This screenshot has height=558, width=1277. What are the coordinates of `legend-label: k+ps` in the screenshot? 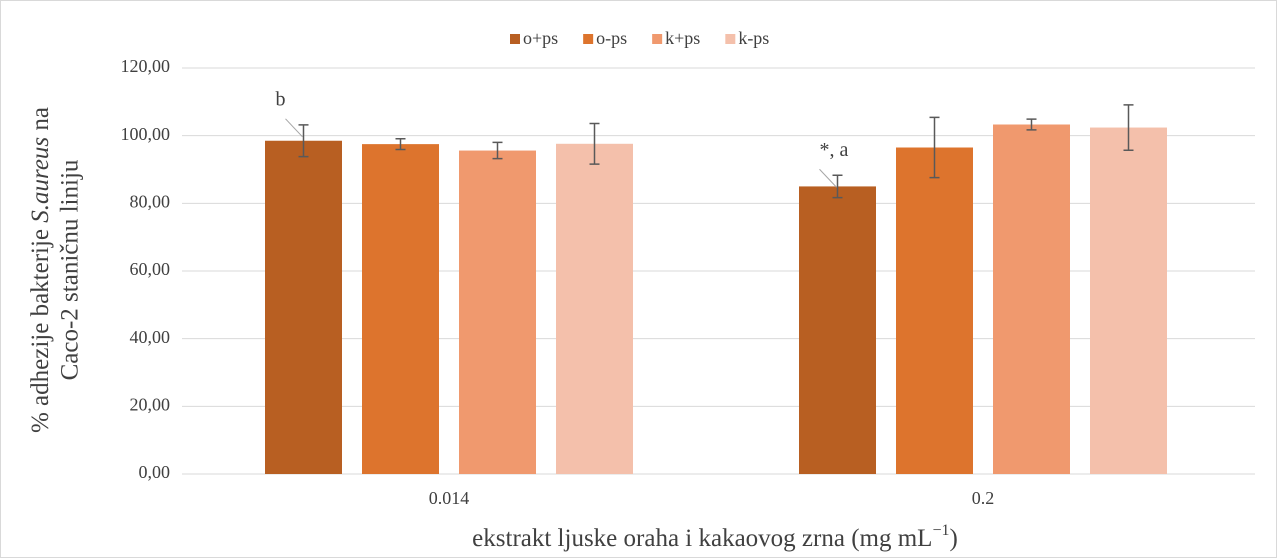 It's located at (682, 38).